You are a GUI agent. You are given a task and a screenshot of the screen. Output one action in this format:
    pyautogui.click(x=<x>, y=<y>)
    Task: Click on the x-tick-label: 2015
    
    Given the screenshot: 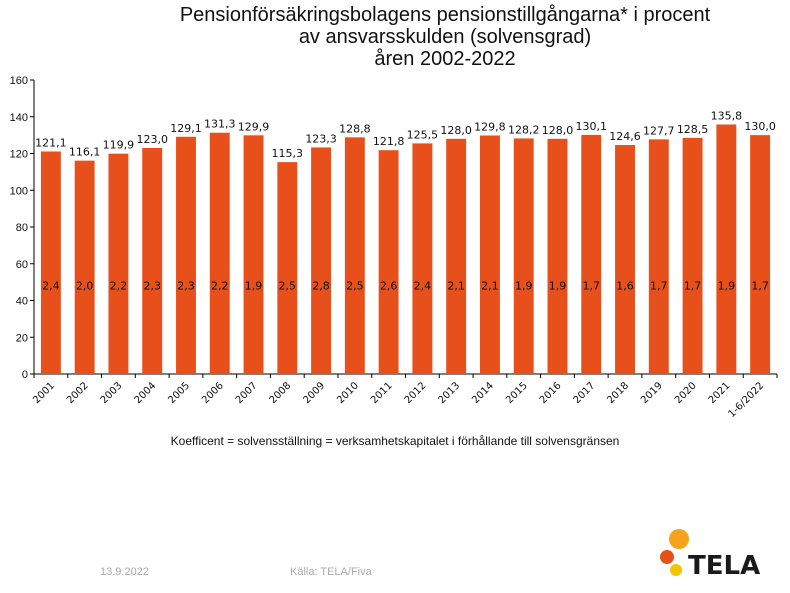 What is the action you would take?
    pyautogui.click(x=517, y=393)
    